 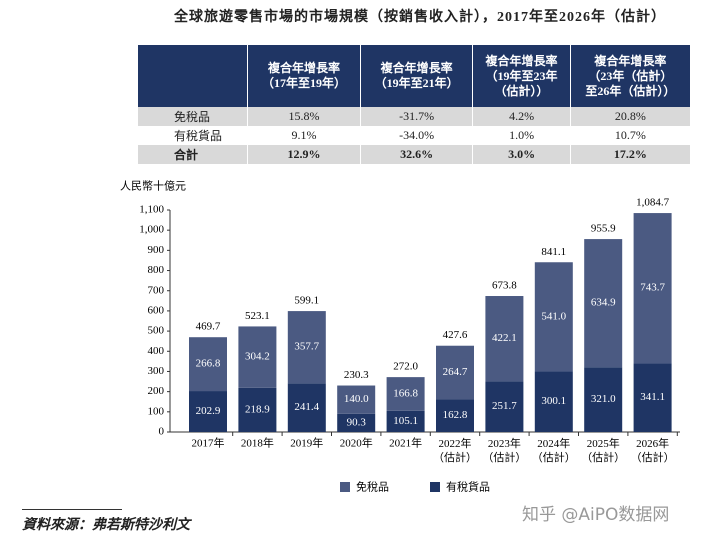 What do you see at coordinates (653, 450) in the screenshot?
I see `x-tick-label: 2026年（估計）` at bounding box center [653, 450].